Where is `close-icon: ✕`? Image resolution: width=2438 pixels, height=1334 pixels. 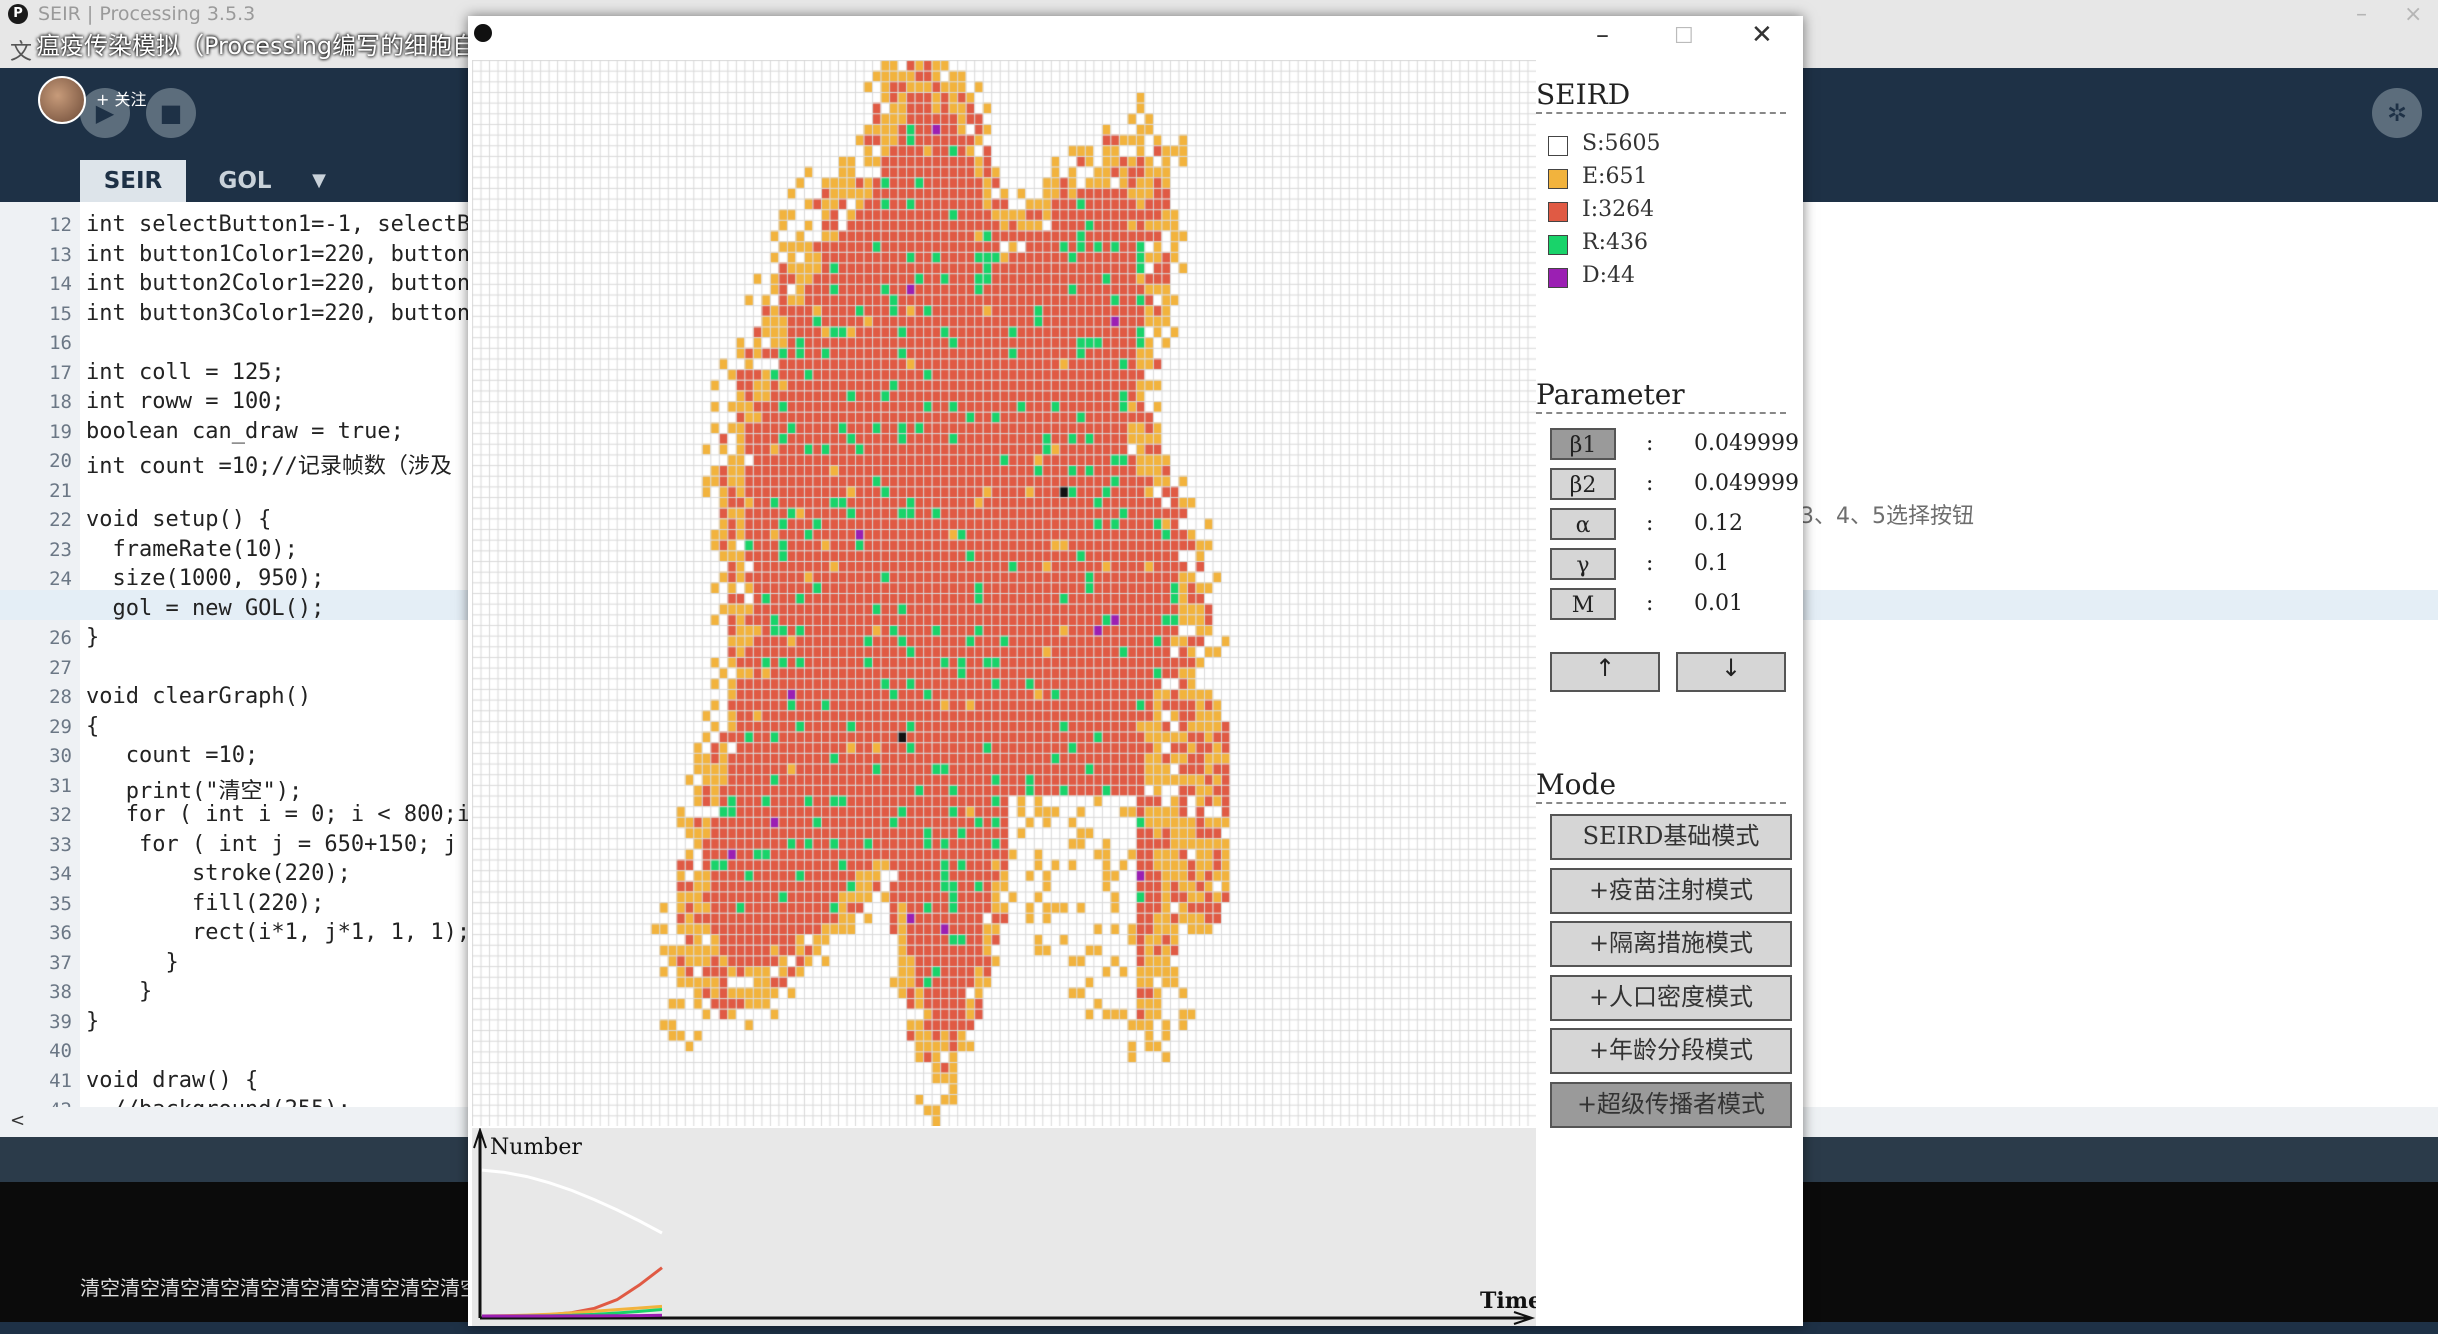 close-icon: ✕ is located at coordinates (1762, 35).